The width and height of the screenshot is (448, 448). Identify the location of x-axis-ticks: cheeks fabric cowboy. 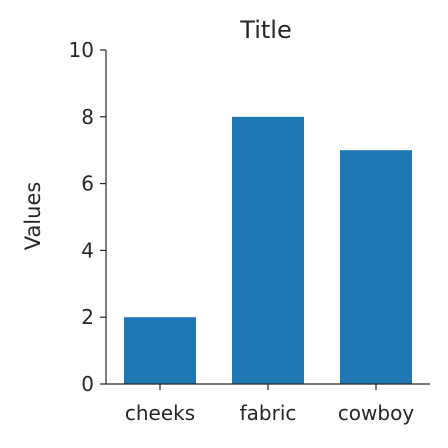
(269, 404).